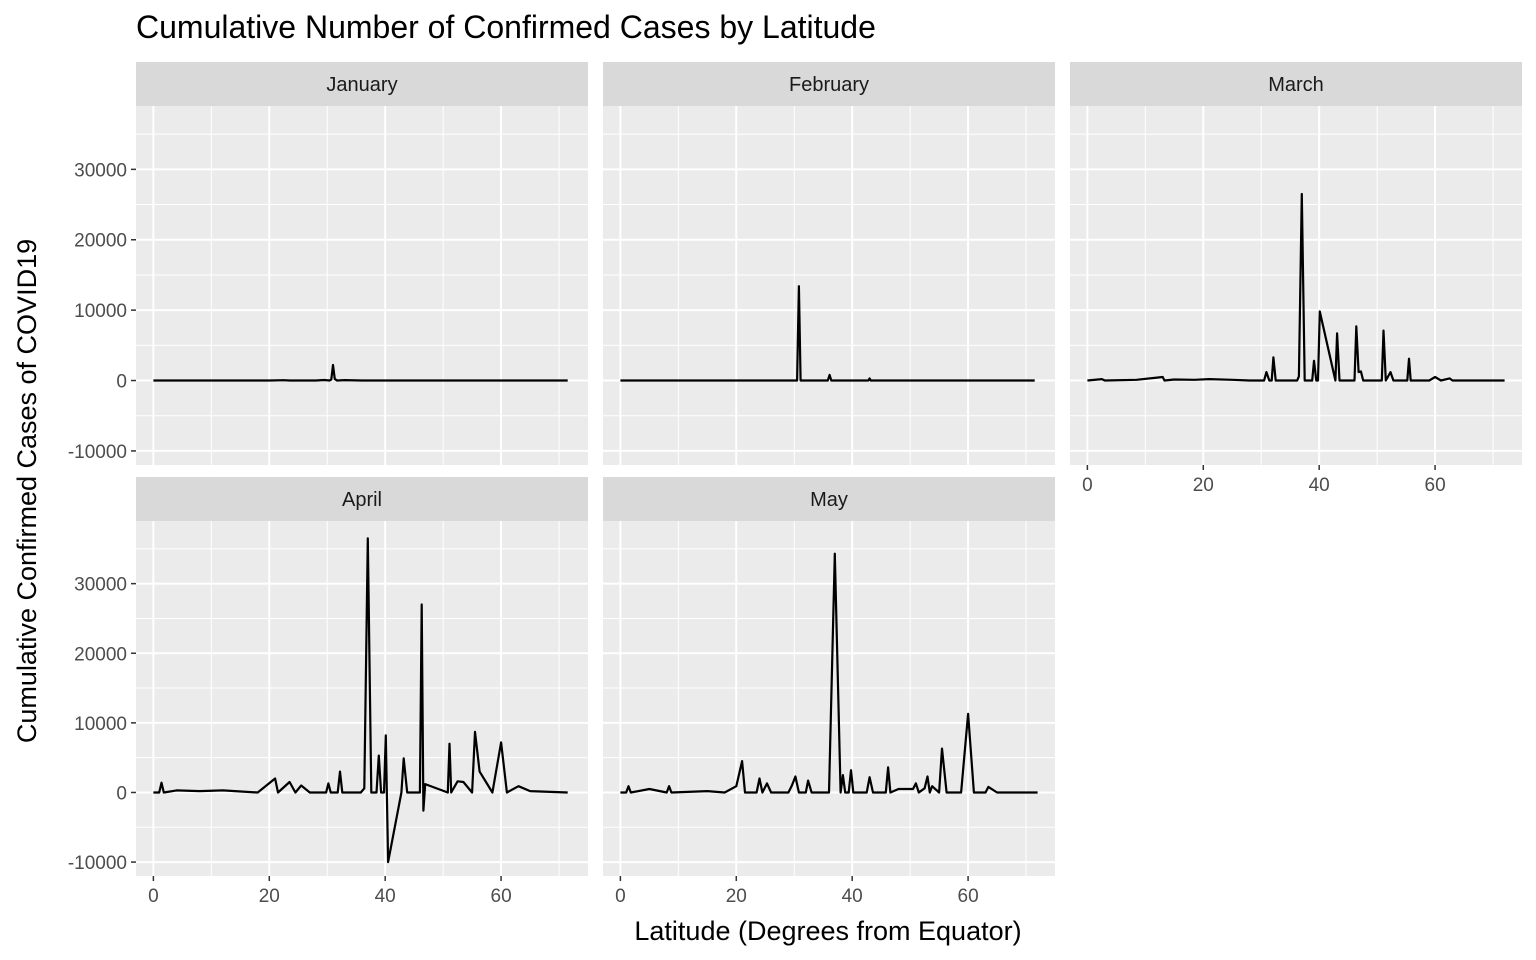 This screenshot has height=960, width=1536. I want to click on facet-strip-label: January, so click(361, 85).